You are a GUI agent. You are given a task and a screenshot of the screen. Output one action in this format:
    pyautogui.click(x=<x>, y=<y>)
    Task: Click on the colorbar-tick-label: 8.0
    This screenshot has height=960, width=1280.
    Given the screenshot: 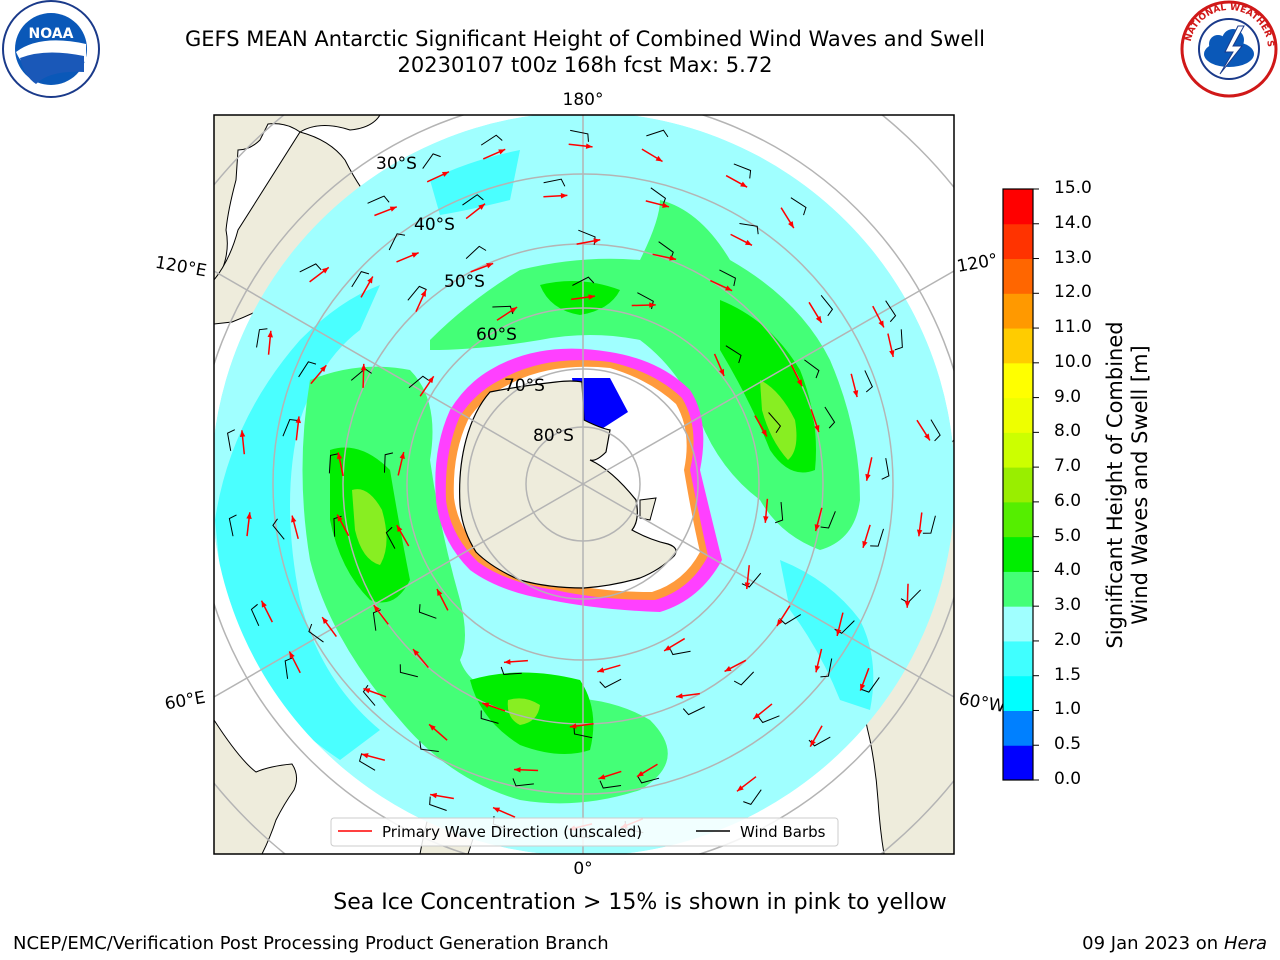 What is the action you would take?
    pyautogui.click(x=1068, y=431)
    